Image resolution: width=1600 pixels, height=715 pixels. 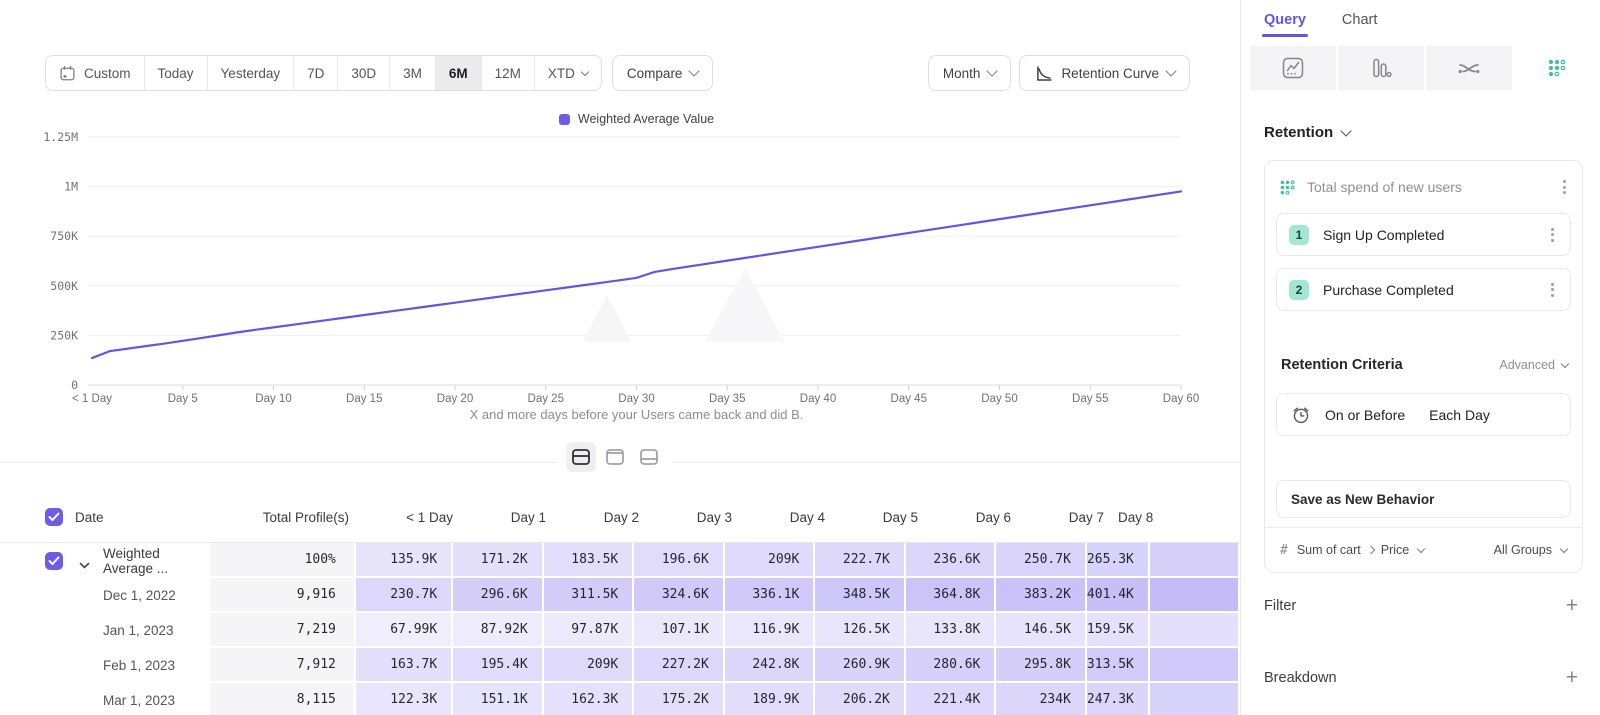 I want to click on add-filter-button: +, so click(x=1571, y=605).